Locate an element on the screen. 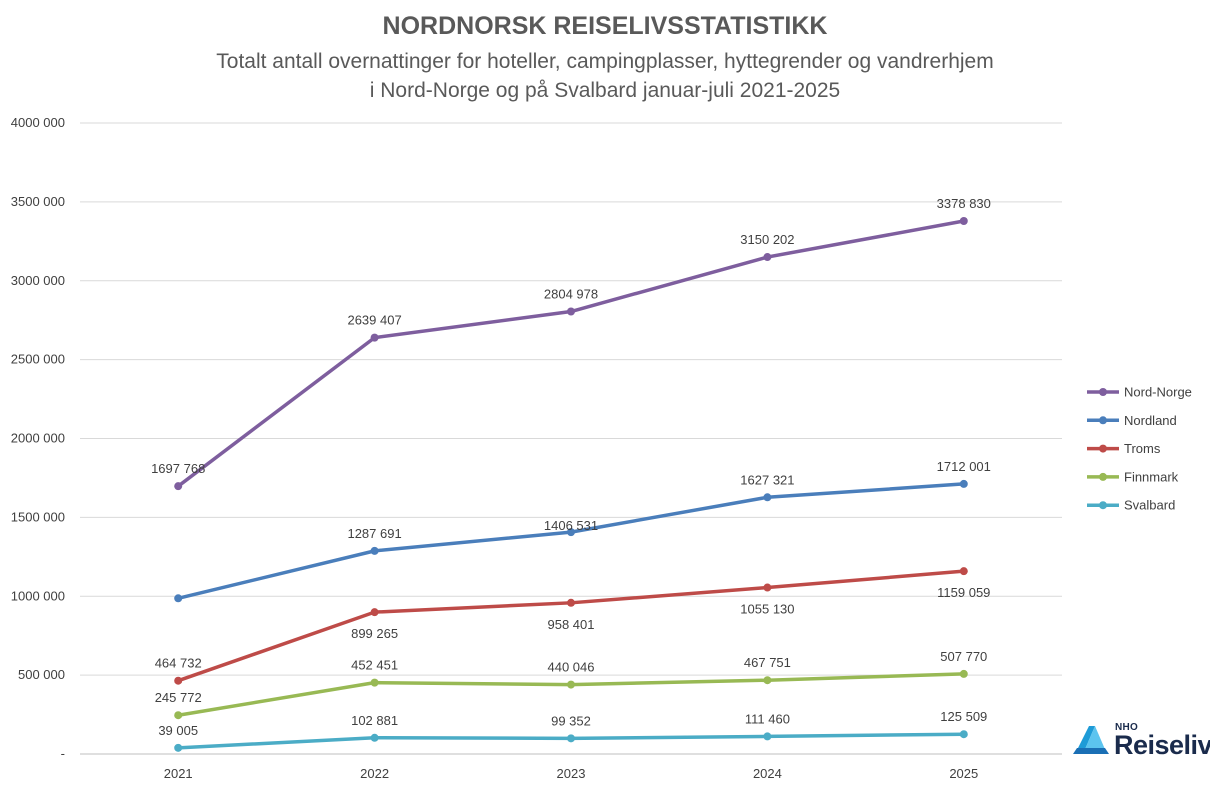 The height and width of the screenshot is (787, 1210). data-label: 440 046 is located at coordinates (571, 667).